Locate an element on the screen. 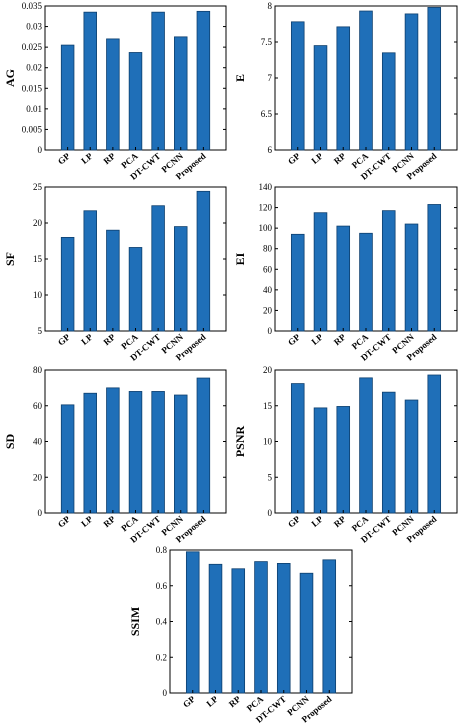  y-tick-label: 0.01 is located at coordinates (34, 109).